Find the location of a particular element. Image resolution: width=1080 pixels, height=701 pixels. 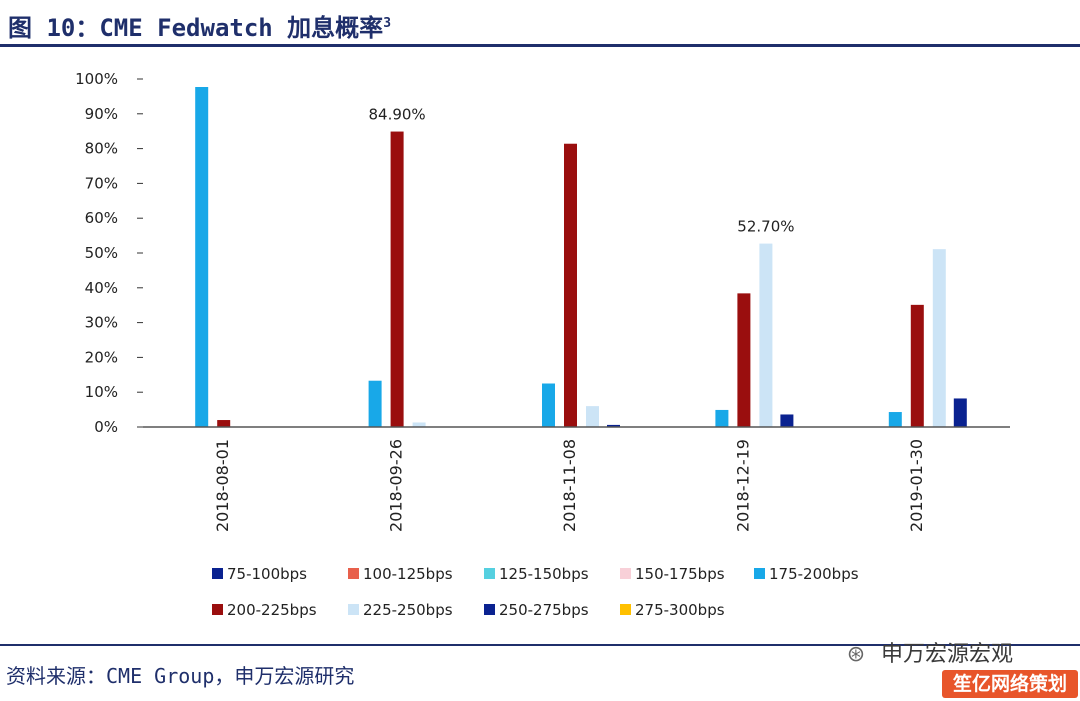

y-tick-label: 40% is located at coordinates (101, 288).